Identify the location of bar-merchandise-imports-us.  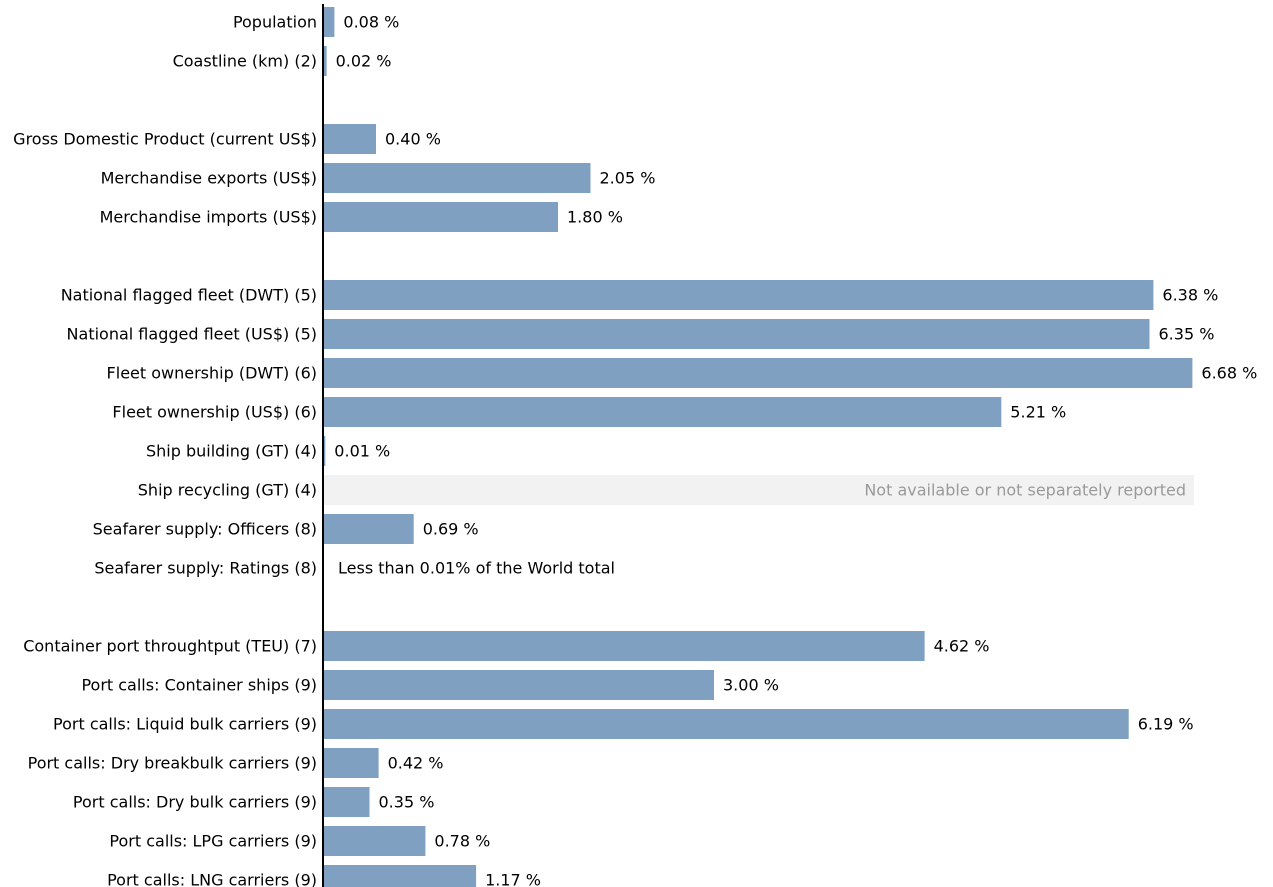
(441, 217).